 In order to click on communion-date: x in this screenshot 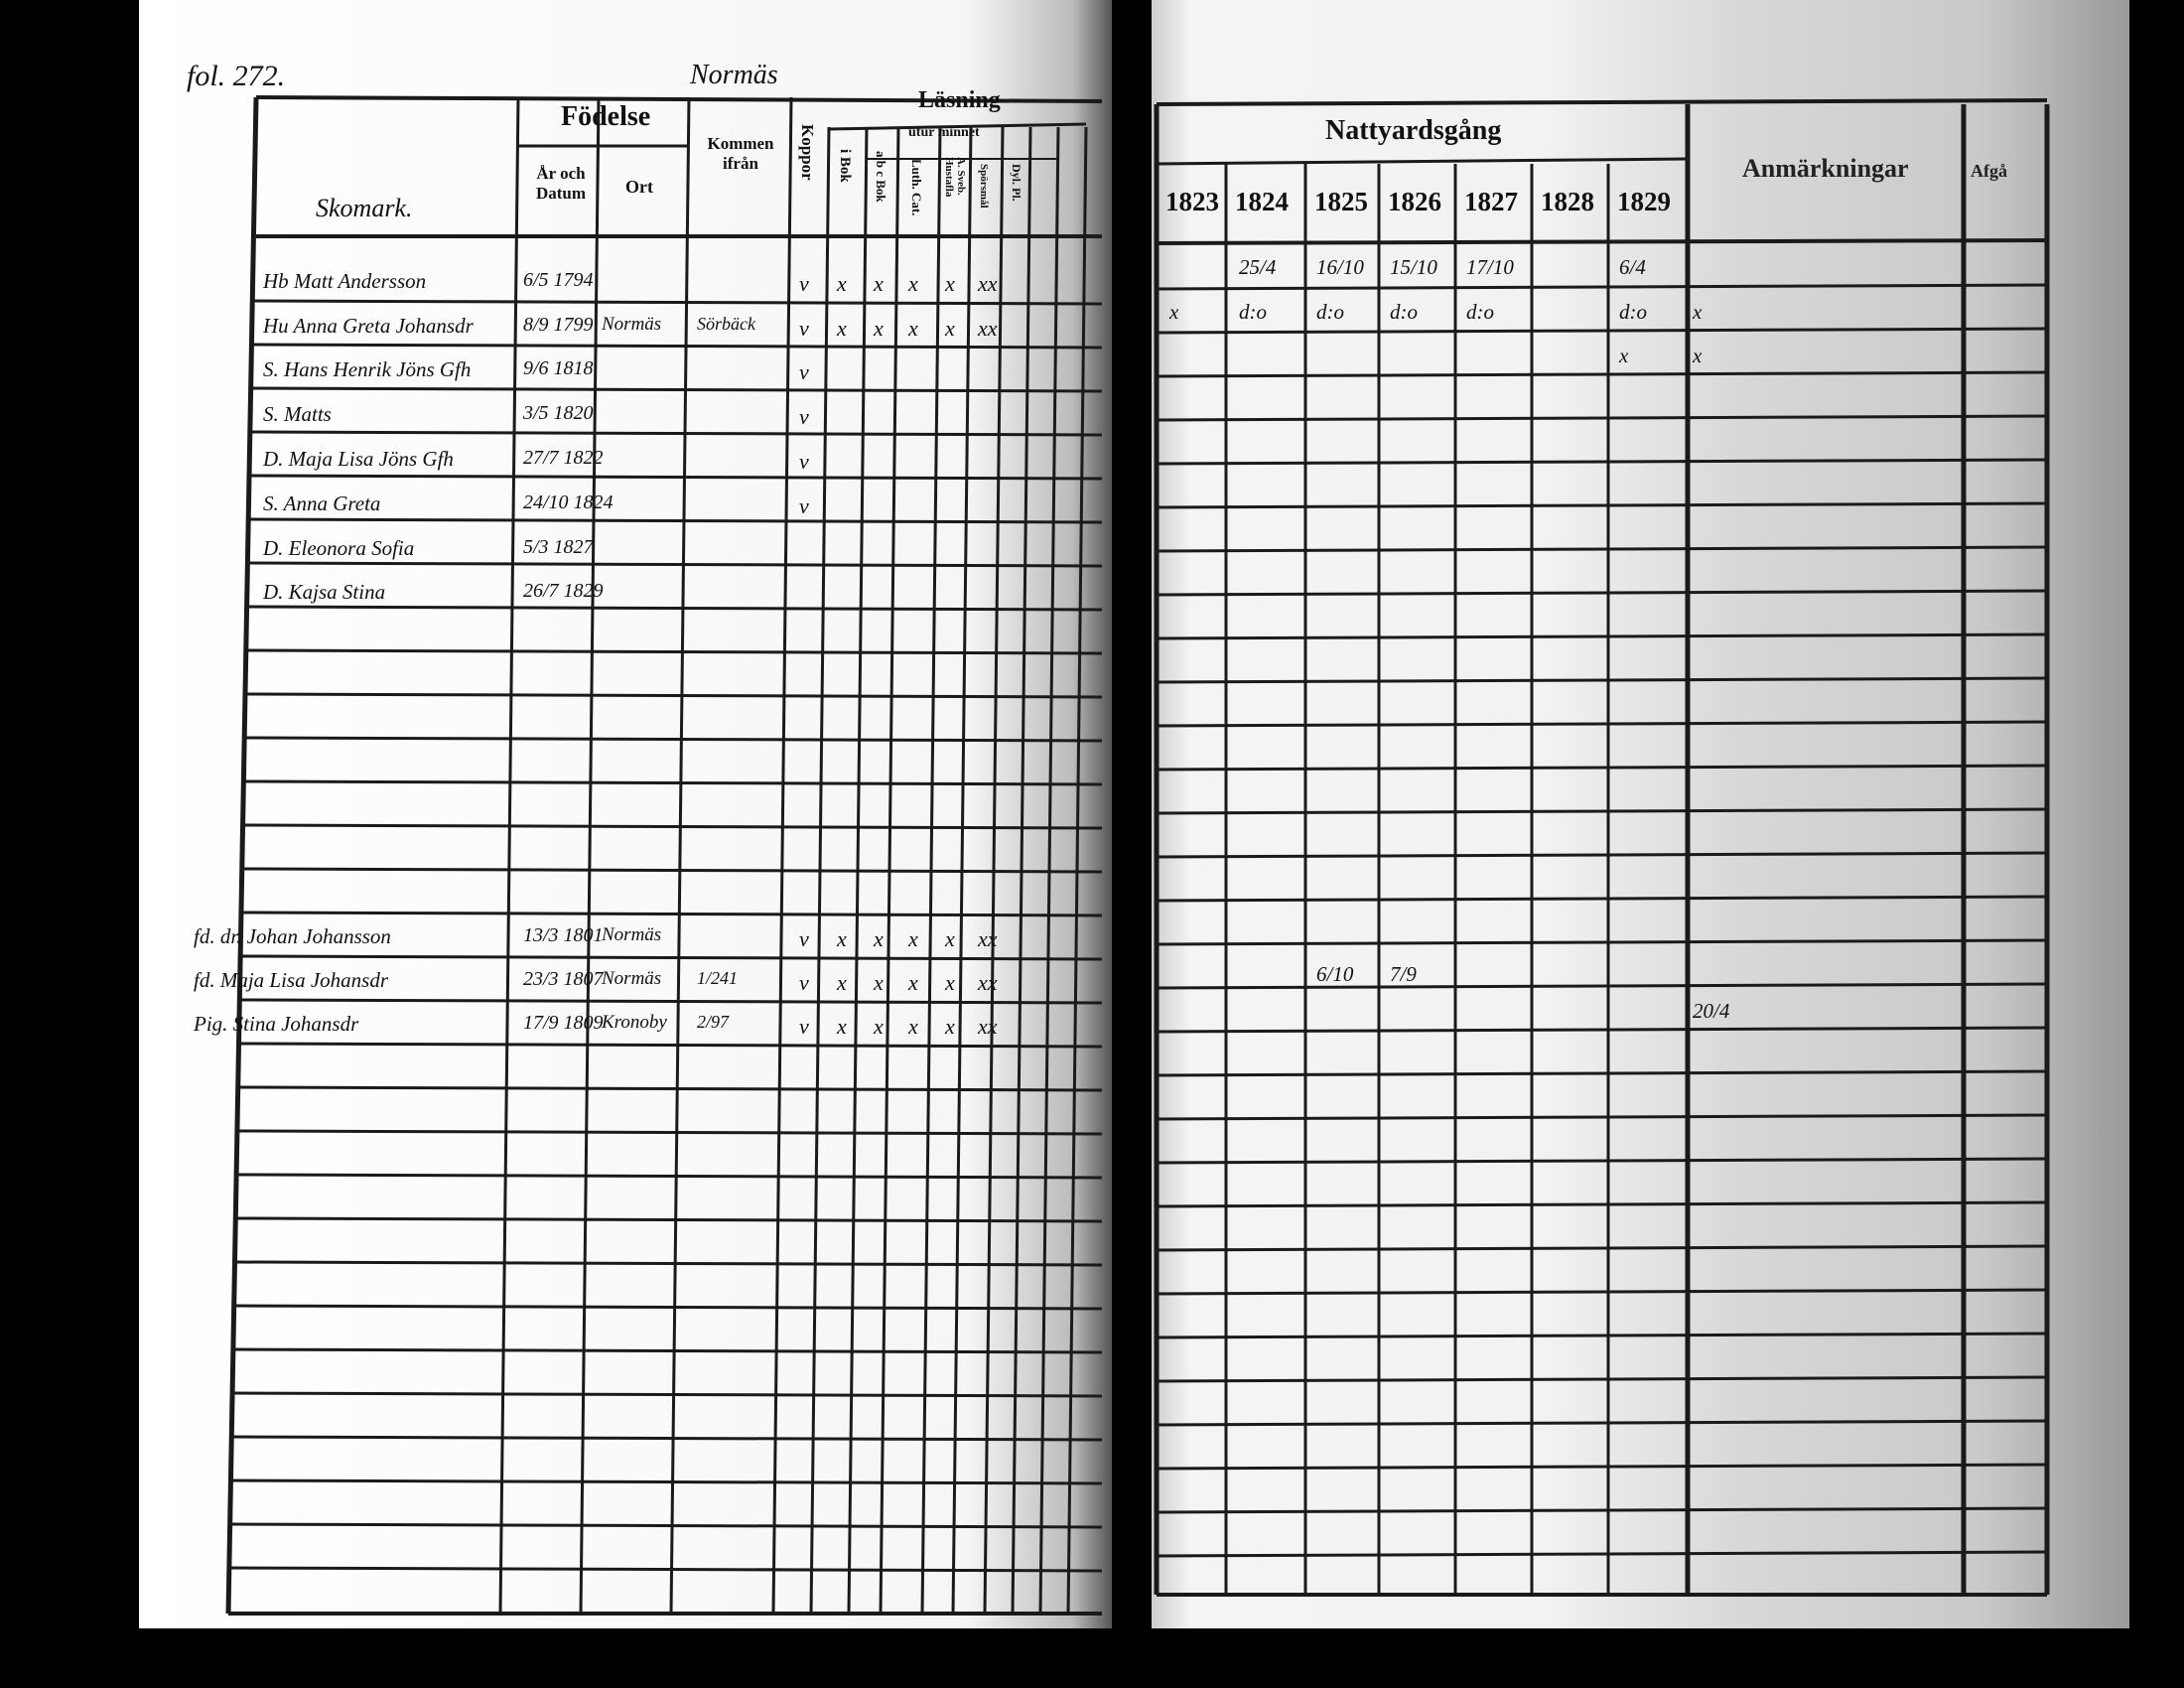, I will do `click(1624, 355)`.